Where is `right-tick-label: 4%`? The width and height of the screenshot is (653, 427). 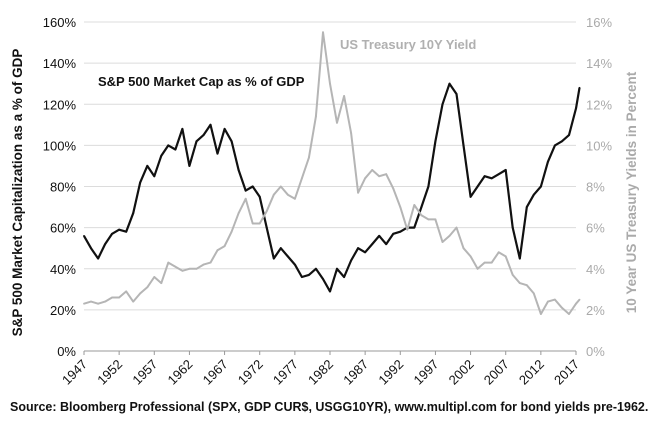
right-tick-label: 4% is located at coordinates (595, 269).